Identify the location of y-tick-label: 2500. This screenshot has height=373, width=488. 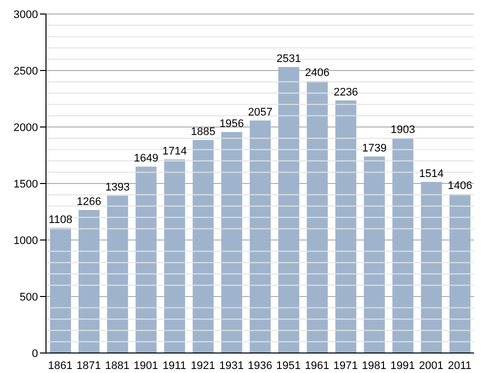
(26, 71).